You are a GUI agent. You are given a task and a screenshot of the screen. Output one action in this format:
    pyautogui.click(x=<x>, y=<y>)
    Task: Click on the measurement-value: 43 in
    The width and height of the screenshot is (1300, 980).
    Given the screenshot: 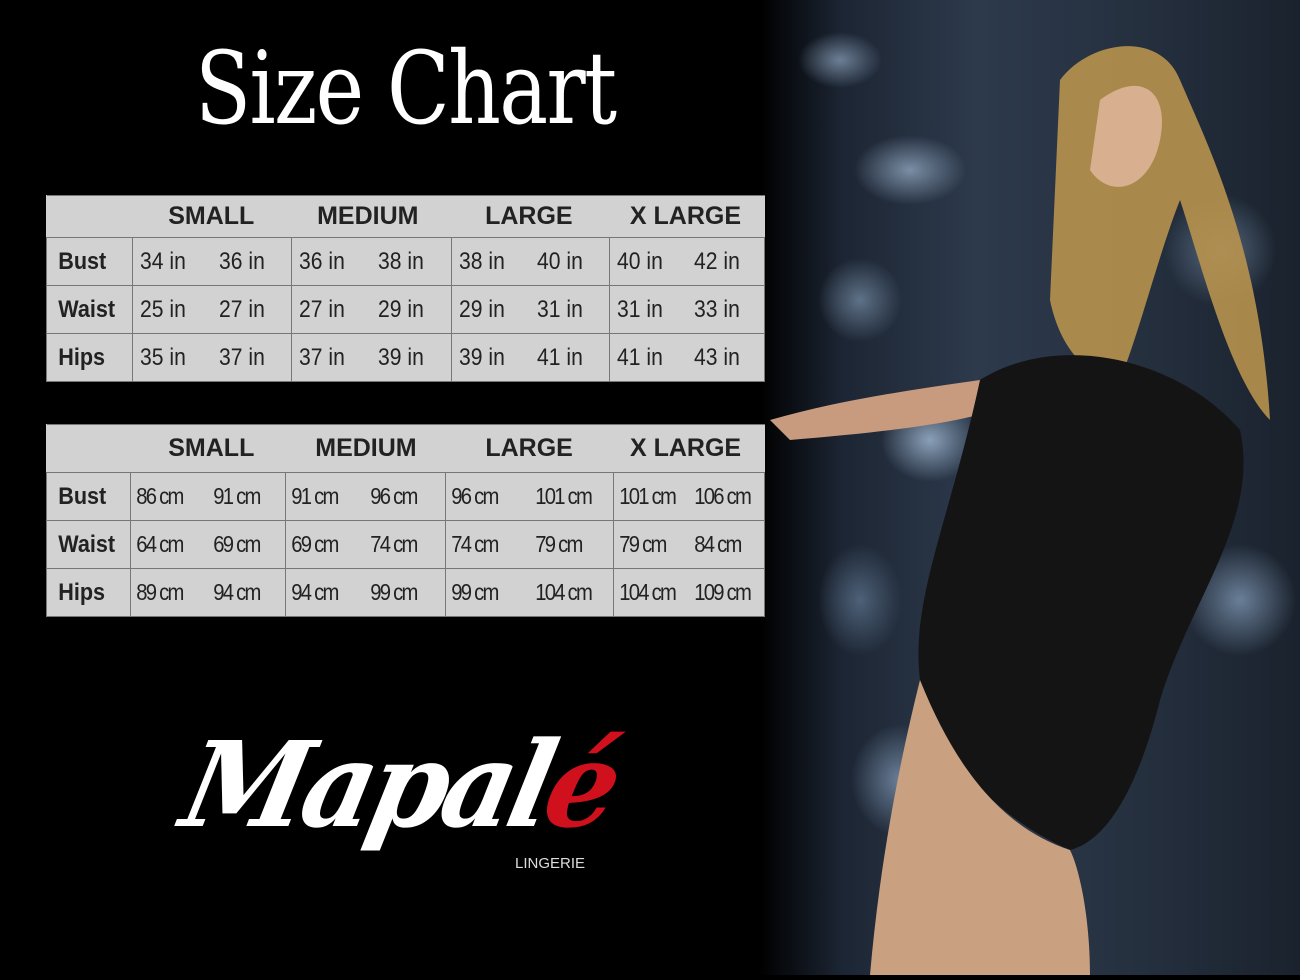 What is the action you would take?
    pyautogui.click(x=717, y=357)
    